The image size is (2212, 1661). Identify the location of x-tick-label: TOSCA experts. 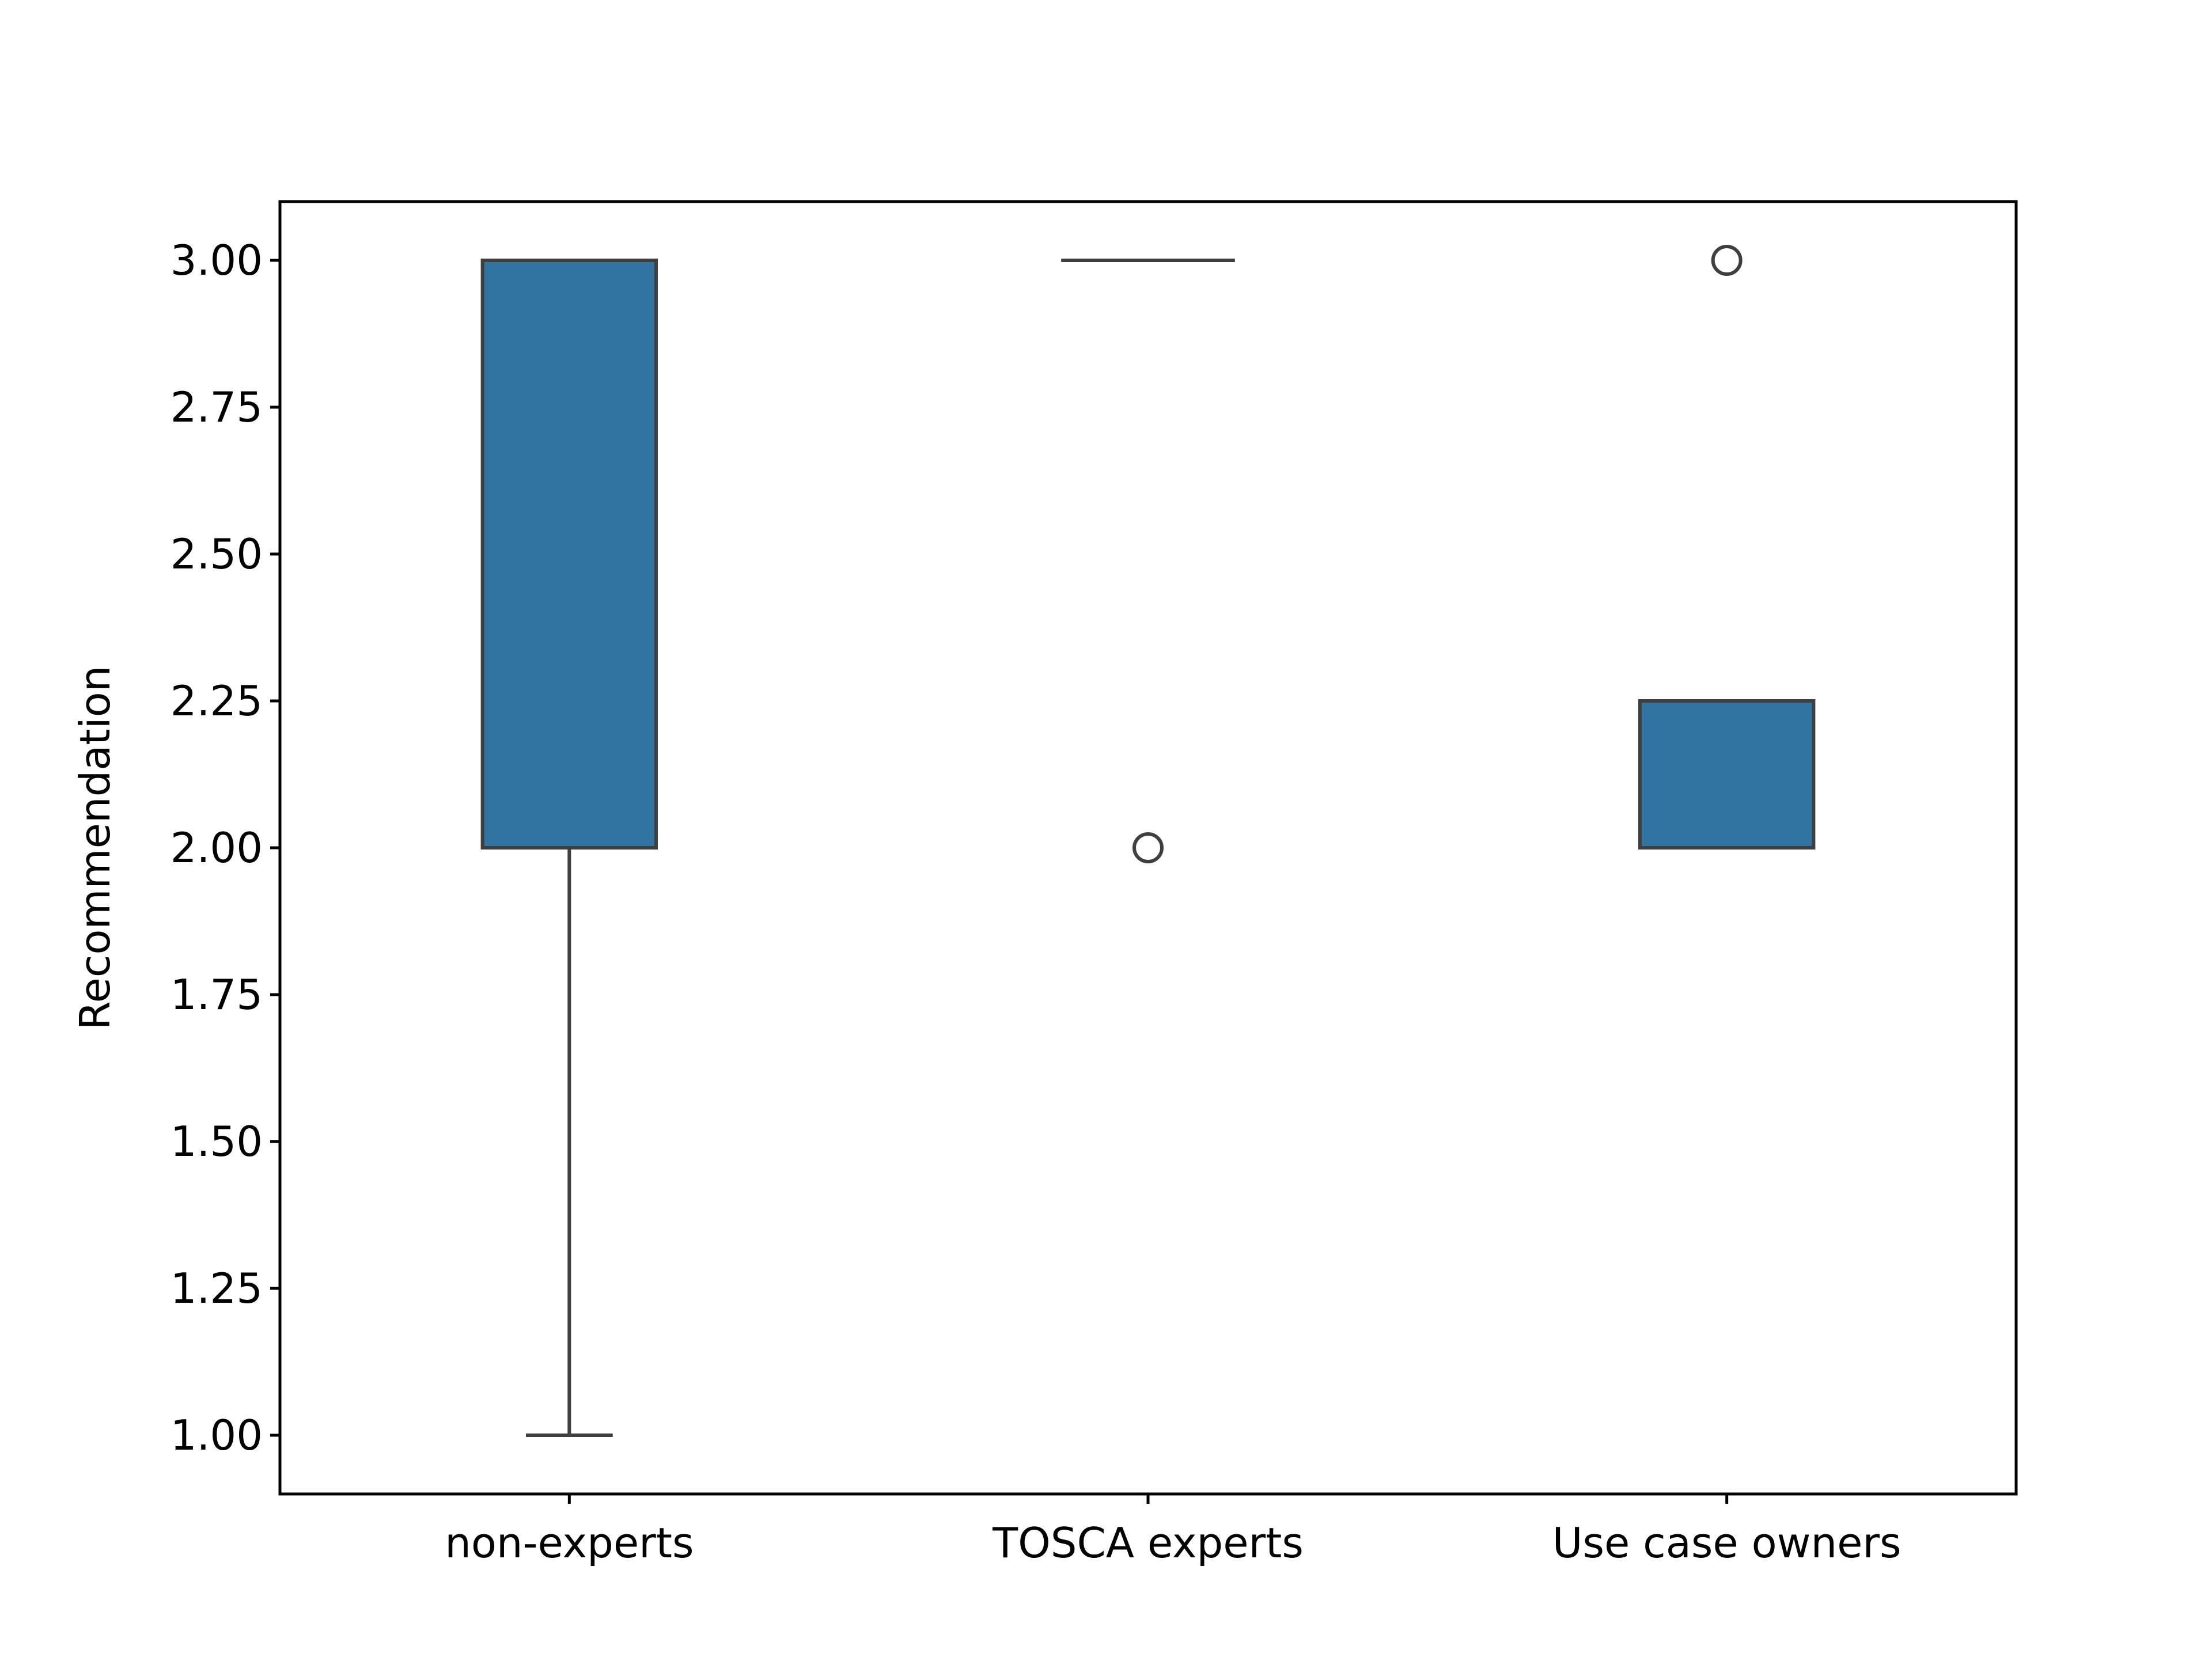
(1148, 1543).